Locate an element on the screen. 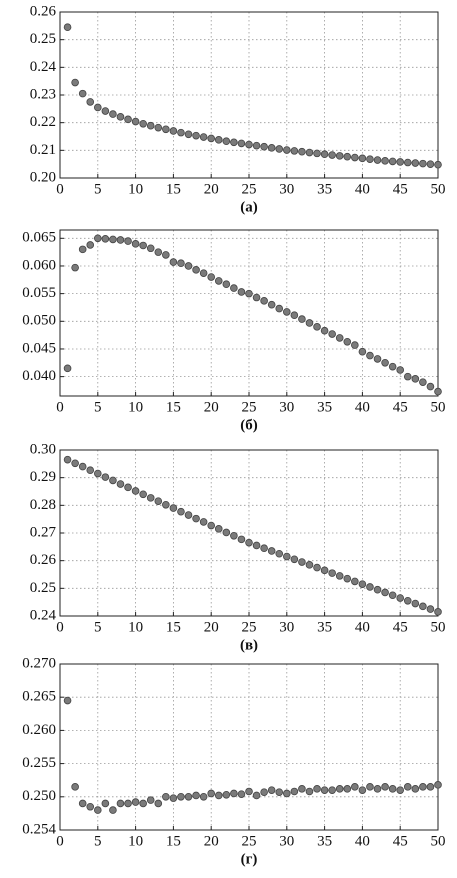 The image size is (457, 878). x-tick-label: 0 is located at coordinates (60, 189).